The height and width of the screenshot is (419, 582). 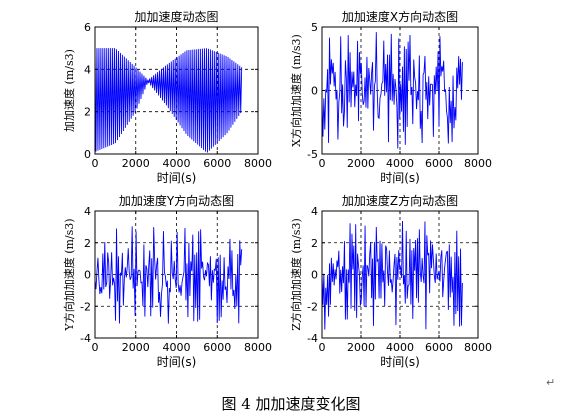 What do you see at coordinates (87, 27) in the screenshot?
I see `y-tick-label: 6` at bounding box center [87, 27].